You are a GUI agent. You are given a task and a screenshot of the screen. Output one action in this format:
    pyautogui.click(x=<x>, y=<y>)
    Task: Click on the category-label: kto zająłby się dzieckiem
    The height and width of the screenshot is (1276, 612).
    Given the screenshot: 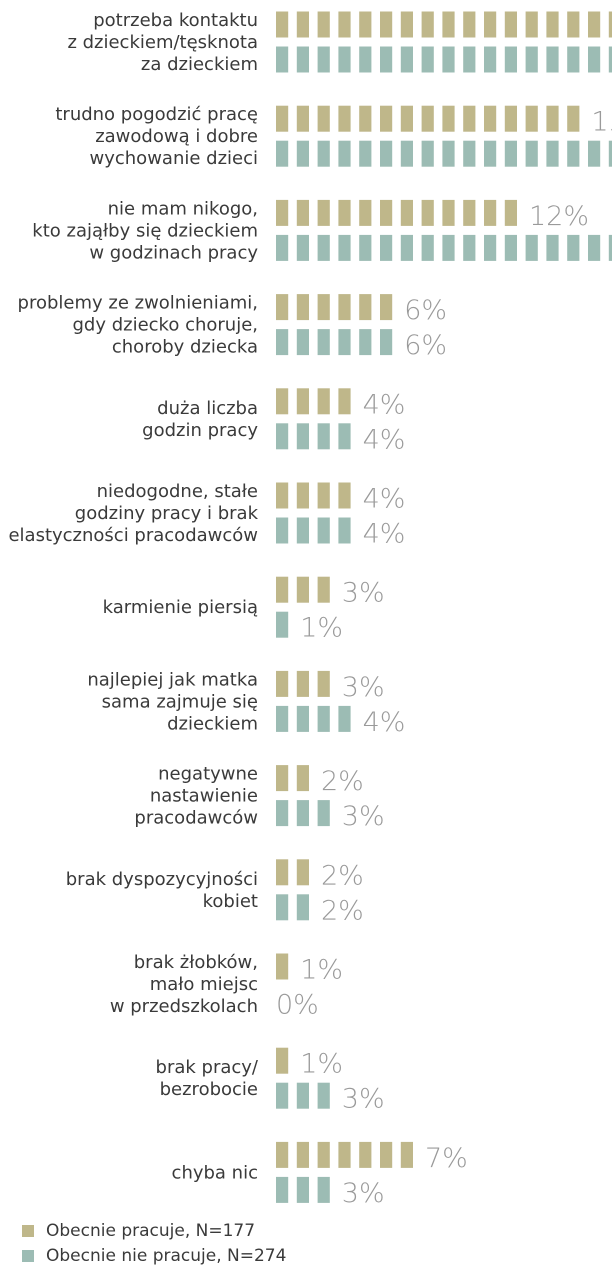 What is the action you would take?
    pyautogui.click(x=145, y=230)
    